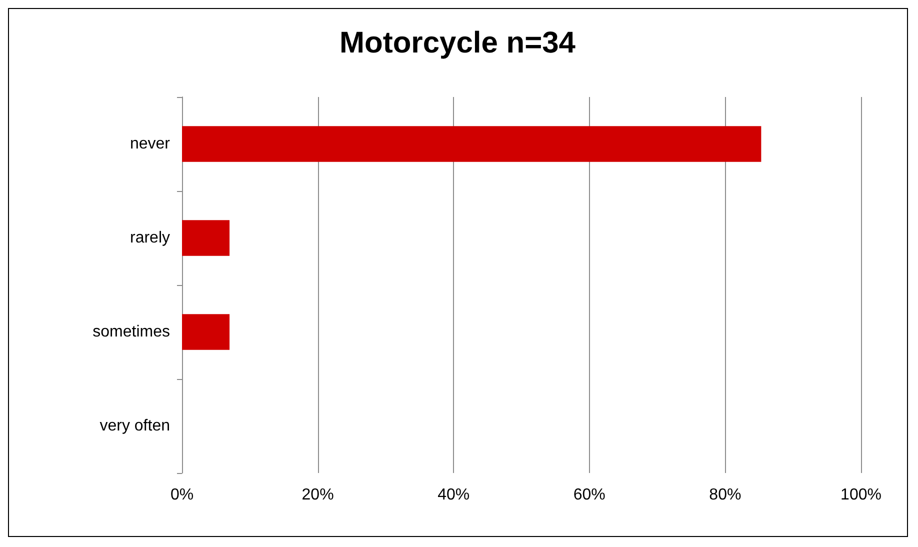 This screenshot has width=918, height=547. I want to click on y-tick-label: never, so click(150, 144).